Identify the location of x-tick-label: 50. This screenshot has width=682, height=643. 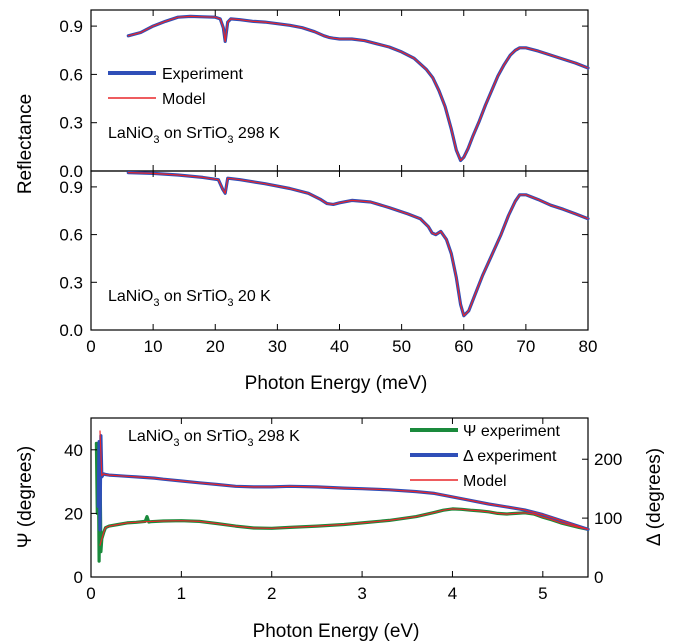
(401, 346).